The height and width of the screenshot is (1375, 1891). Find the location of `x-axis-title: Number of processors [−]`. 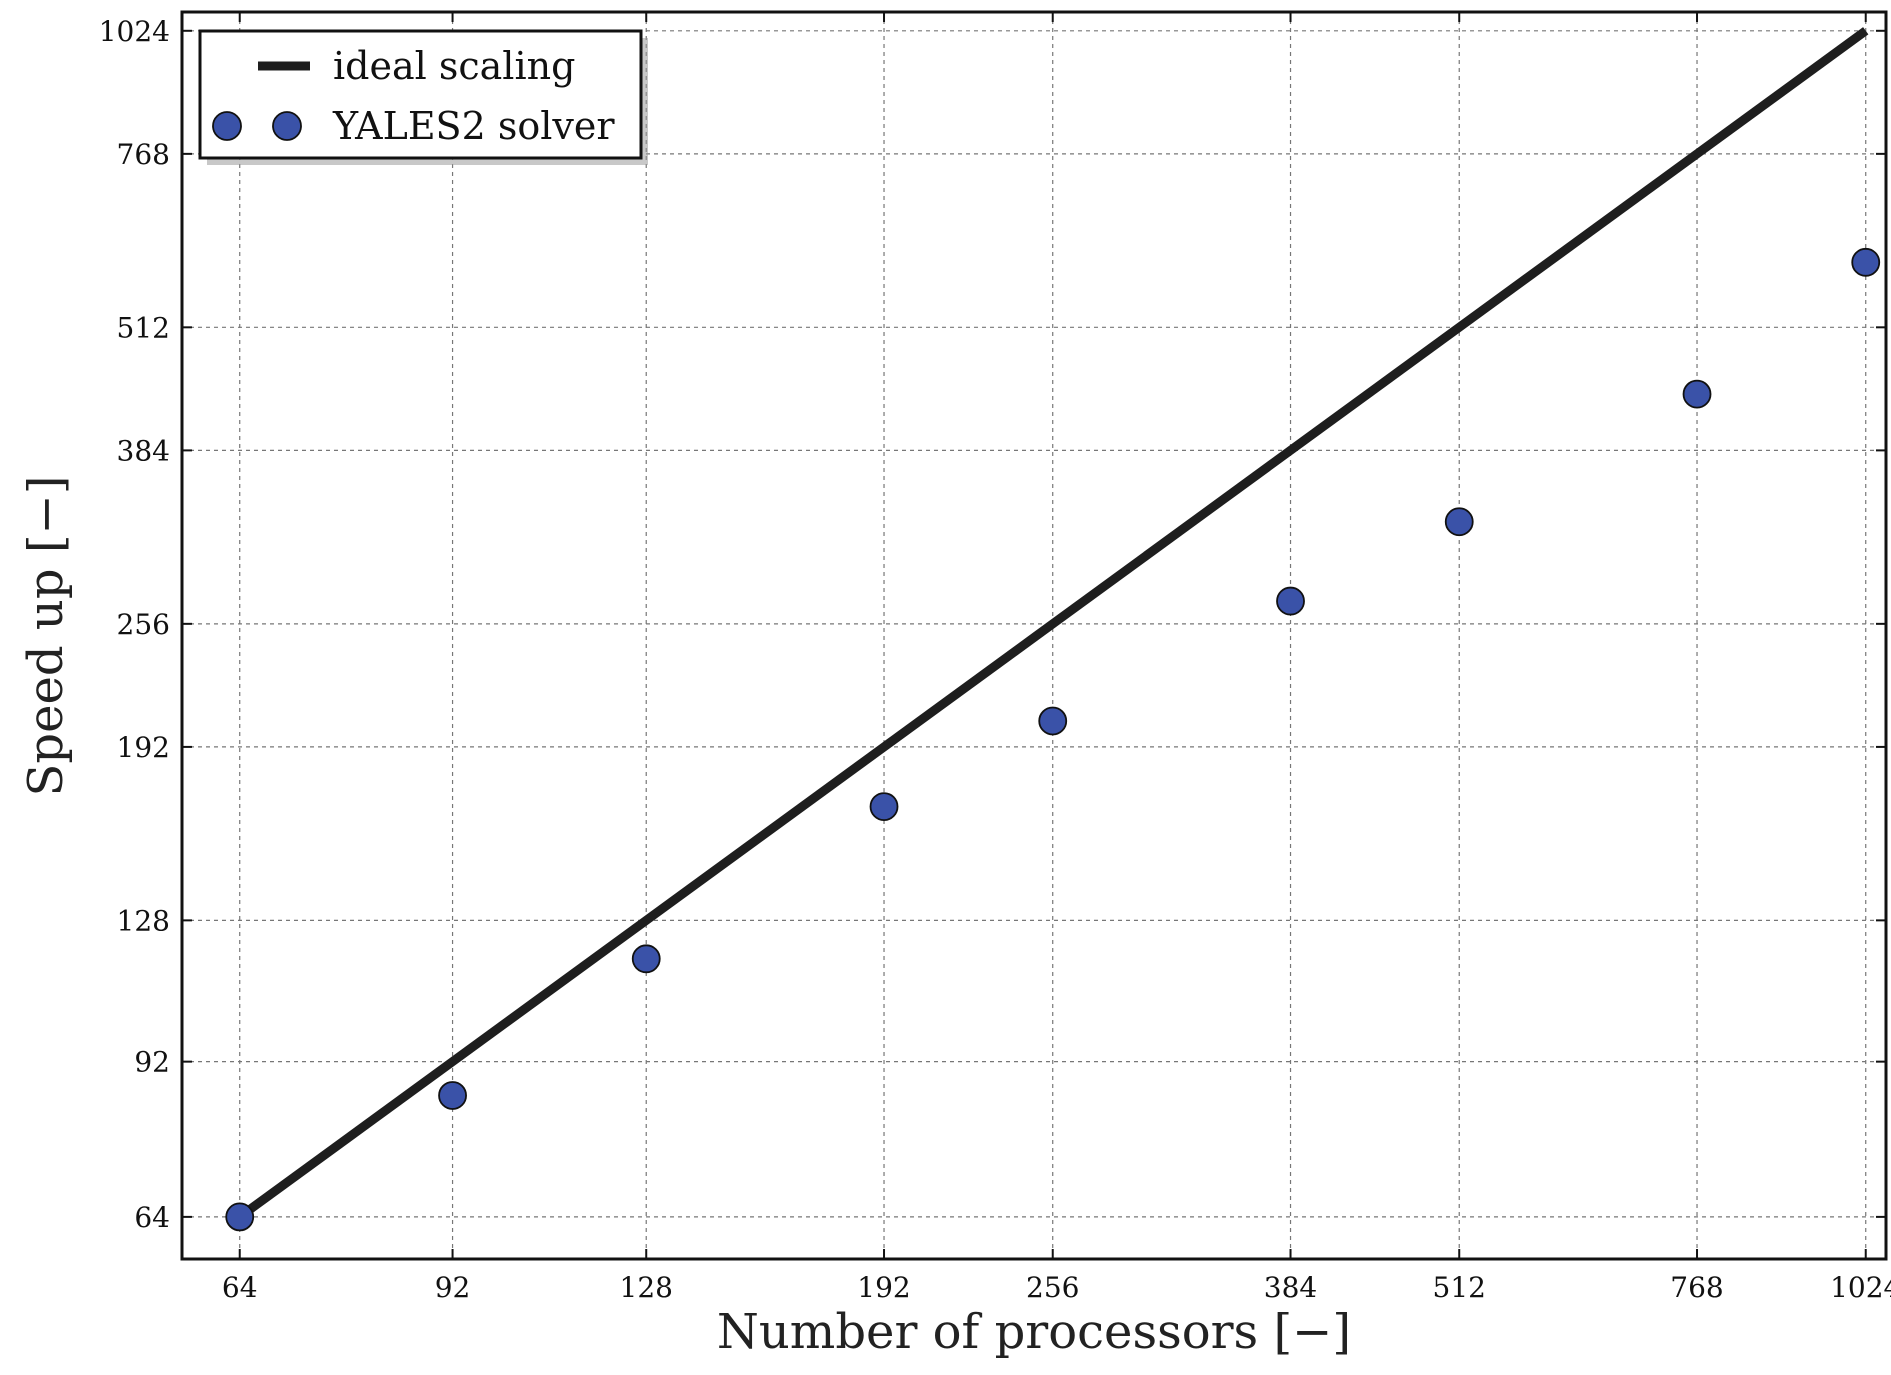

x-axis-title: Number of processors [−] is located at coordinates (1034, 1332).